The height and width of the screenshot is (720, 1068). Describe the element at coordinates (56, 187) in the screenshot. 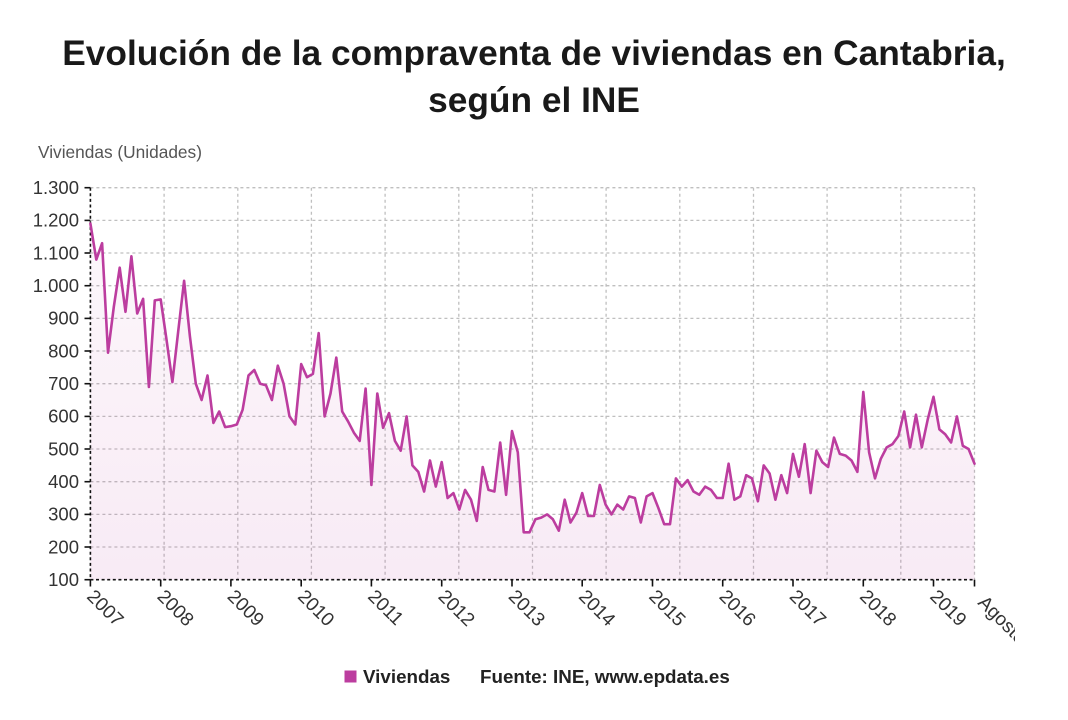

I see `svg-text: 1.300` at that location.